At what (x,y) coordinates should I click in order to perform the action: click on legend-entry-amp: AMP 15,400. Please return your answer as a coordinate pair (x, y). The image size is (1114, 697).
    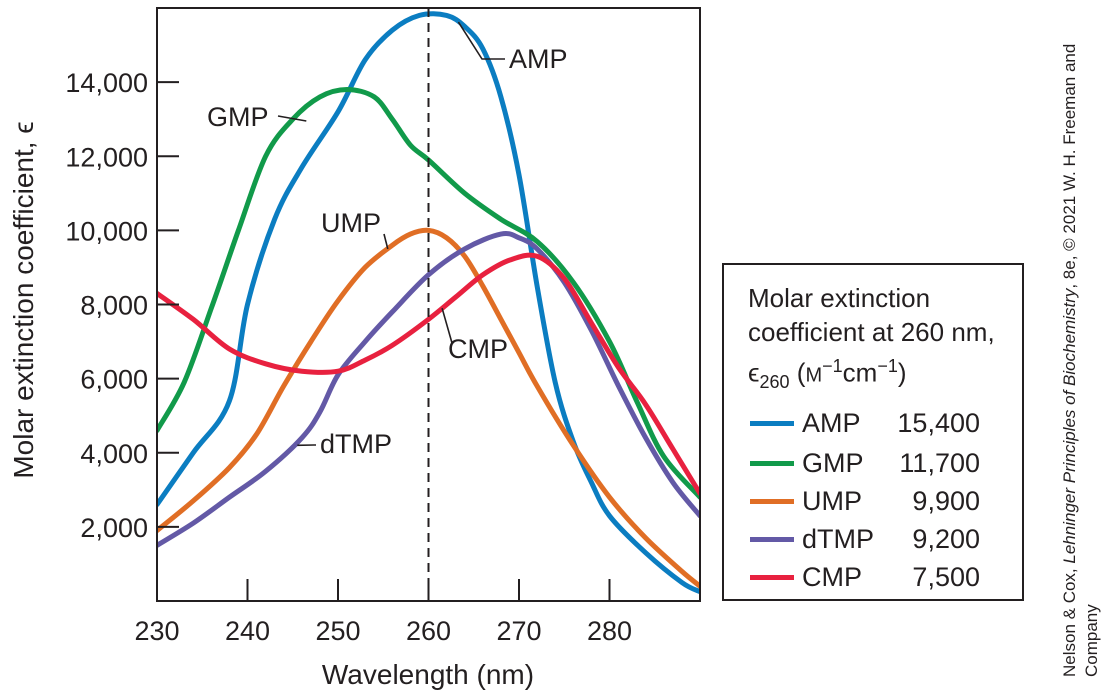
    Looking at the image, I should click on (865, 423).